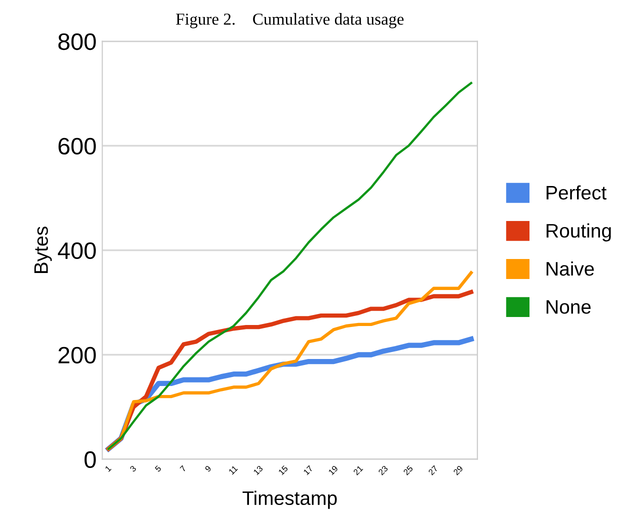 This screenshot has width=620, height=516. I want to click on legend-label: Routing, so click(578, 232).